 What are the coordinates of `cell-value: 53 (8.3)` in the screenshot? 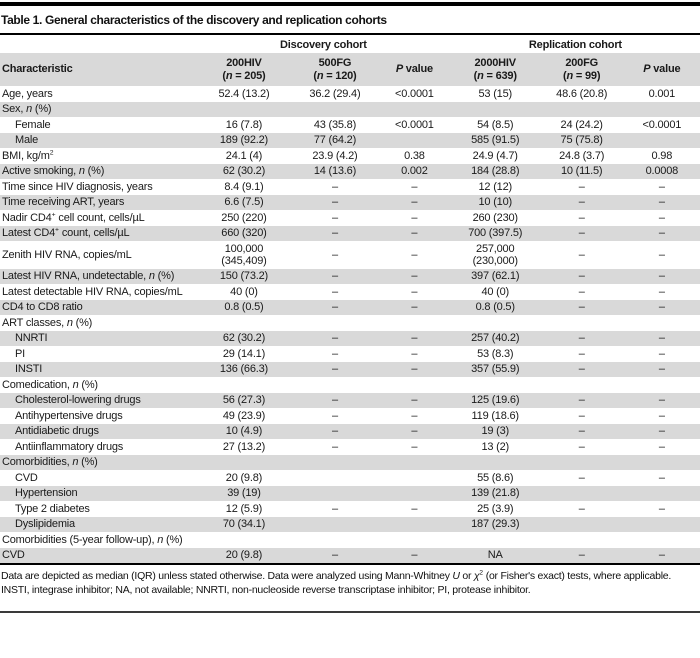 It's located at (495, 353).